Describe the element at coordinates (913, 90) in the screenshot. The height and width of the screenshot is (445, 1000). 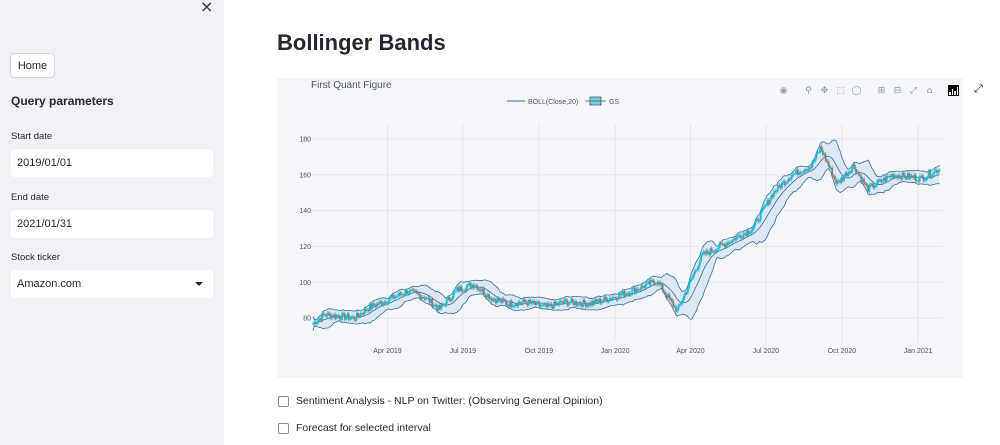
I see `autoscale-icon: ⤢` at that location.